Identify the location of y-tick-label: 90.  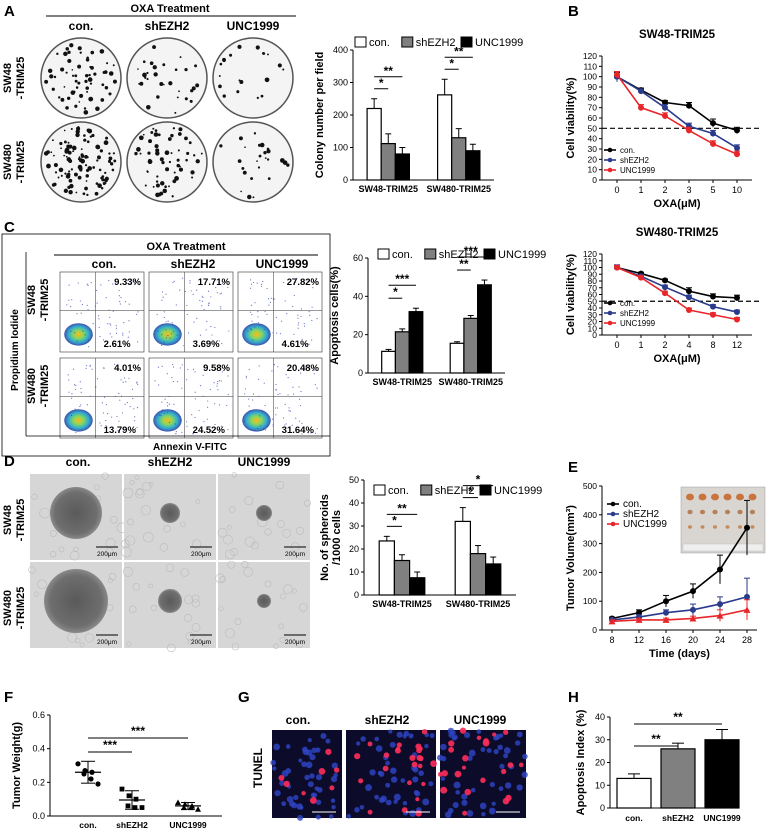
(593, 274).